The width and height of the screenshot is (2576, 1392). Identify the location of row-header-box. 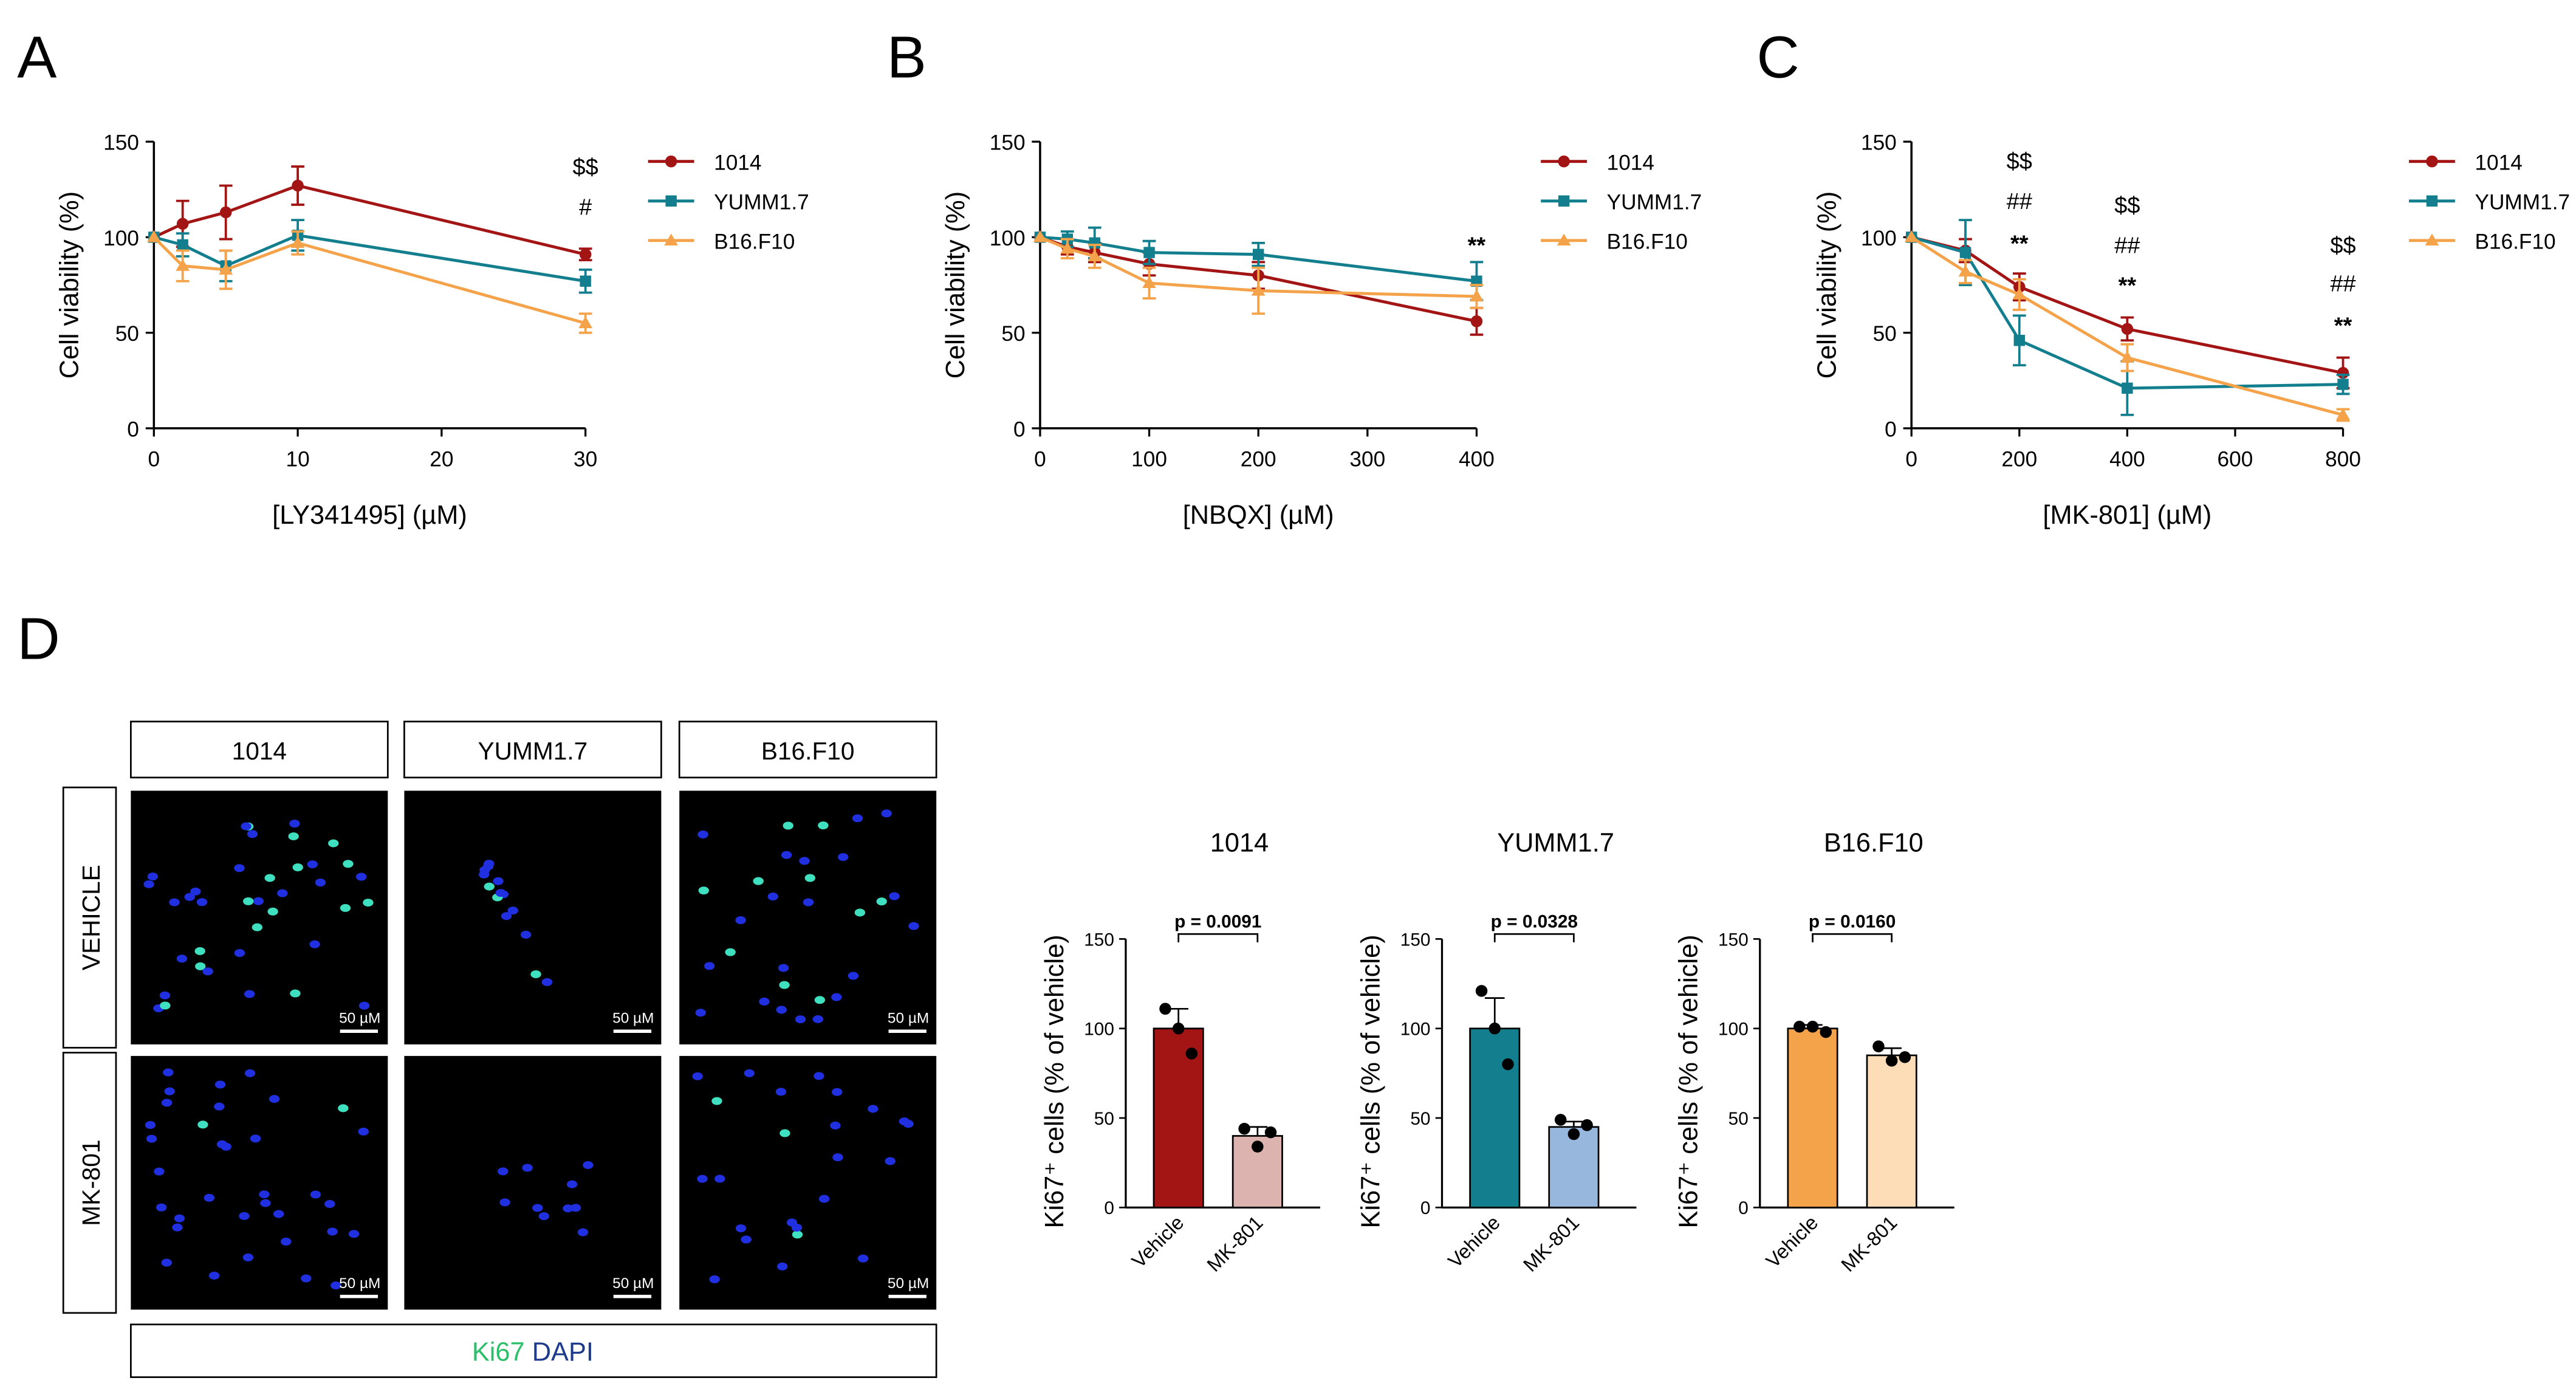
(89, 917).